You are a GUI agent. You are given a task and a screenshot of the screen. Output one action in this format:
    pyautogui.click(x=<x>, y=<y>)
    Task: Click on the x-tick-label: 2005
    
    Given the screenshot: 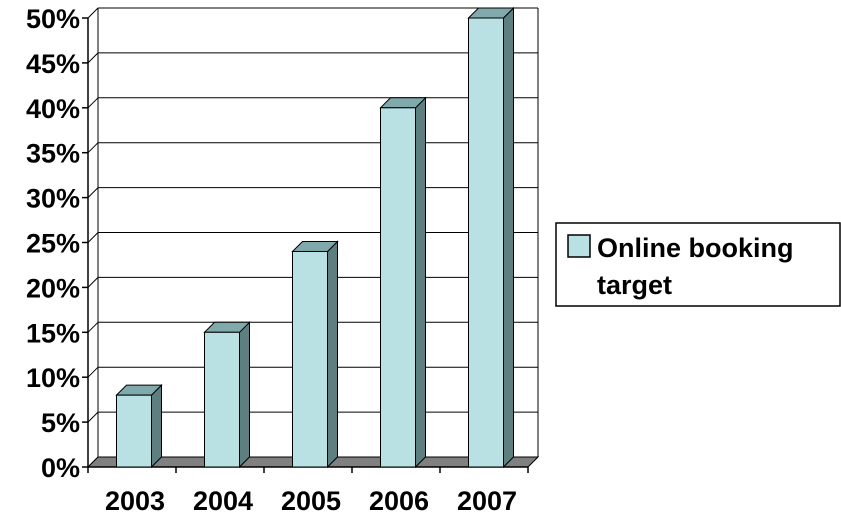 What is the action you would take?
    pyautogui.click(x=311, y=501)
    